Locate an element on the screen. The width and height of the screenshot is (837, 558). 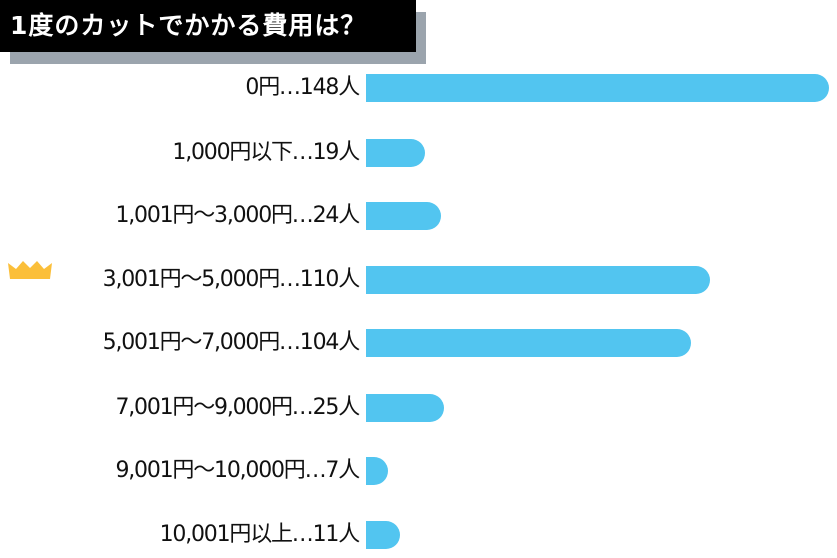
bar-row: 1,001円〜3,000円…24人 is located at coordinates (418, 216).